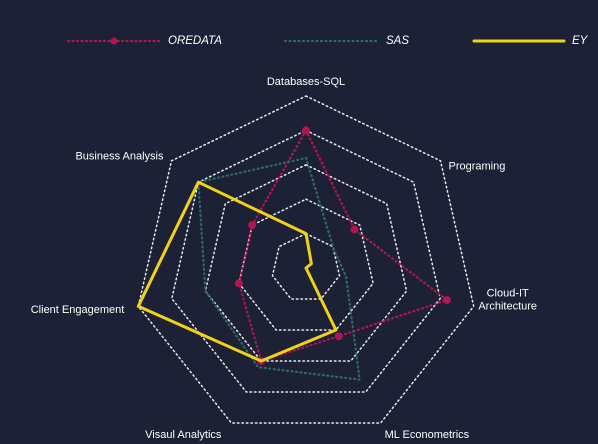 The height and width of the screenshot is (444, 598). What do you see at coordinates (327, 41) in the screenshot?
I see `legend: OREDATA SAS EY` at bounding box center [327, 41].